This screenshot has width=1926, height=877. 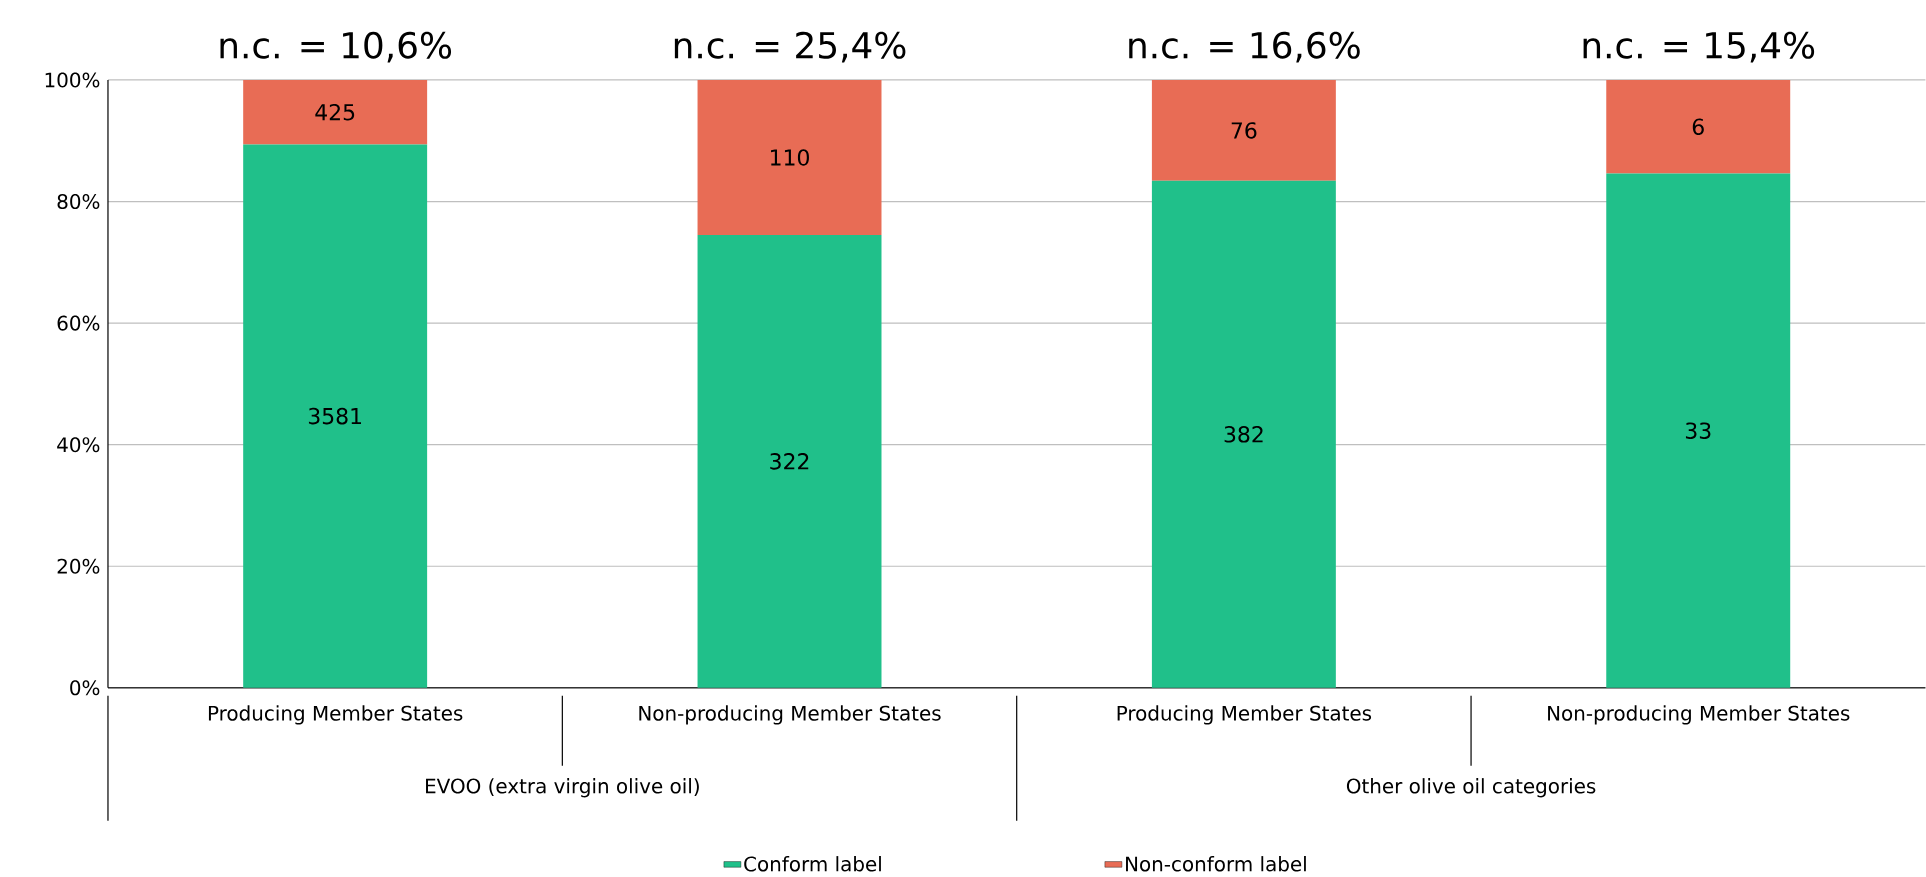 I want to click on annotation: 382, so click(x=1243, y=434).